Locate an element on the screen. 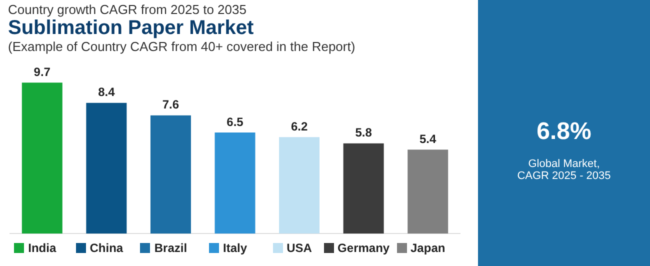 Image resolution: width=650 pixels, height=266 pixels. data-label: 5.8 is located at coordinates (363, 133).